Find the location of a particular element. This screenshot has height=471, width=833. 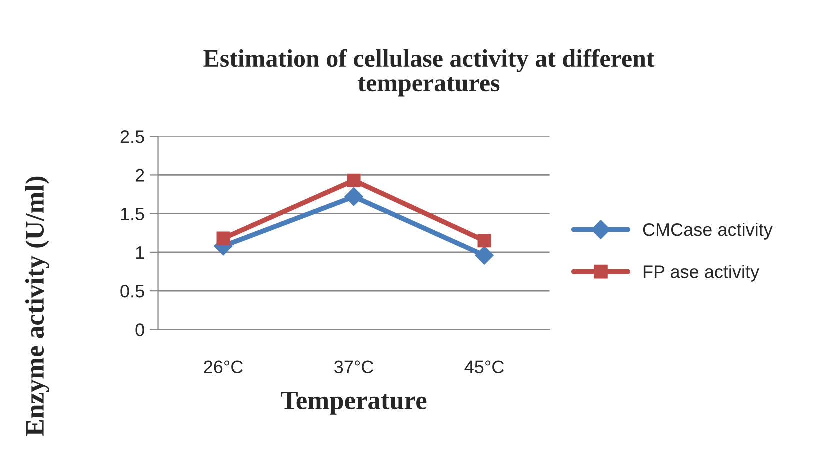

legend-label: CMCase activity is located at coordinates (708, 231).